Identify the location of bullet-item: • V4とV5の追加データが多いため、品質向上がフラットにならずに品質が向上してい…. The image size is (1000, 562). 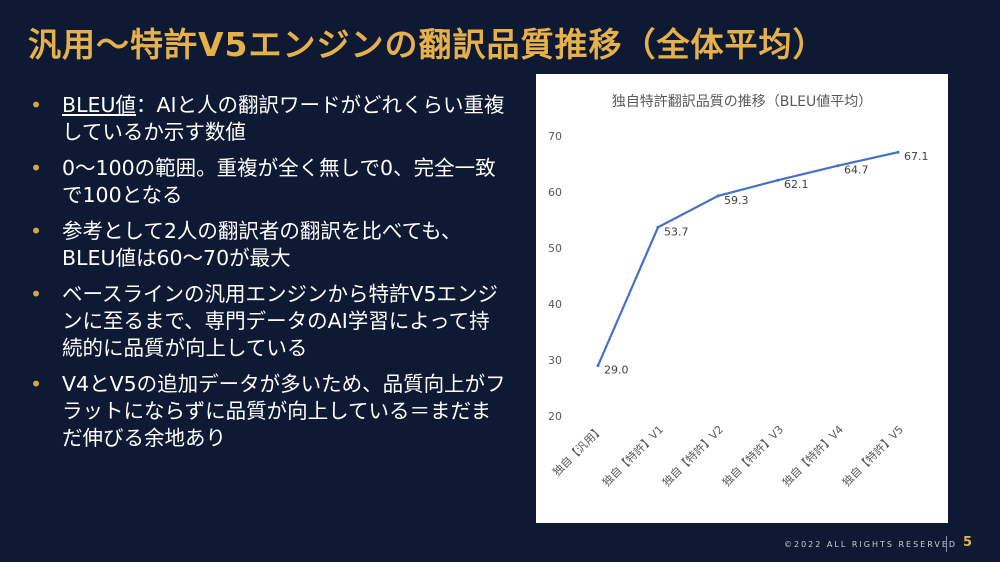
(270, 411).